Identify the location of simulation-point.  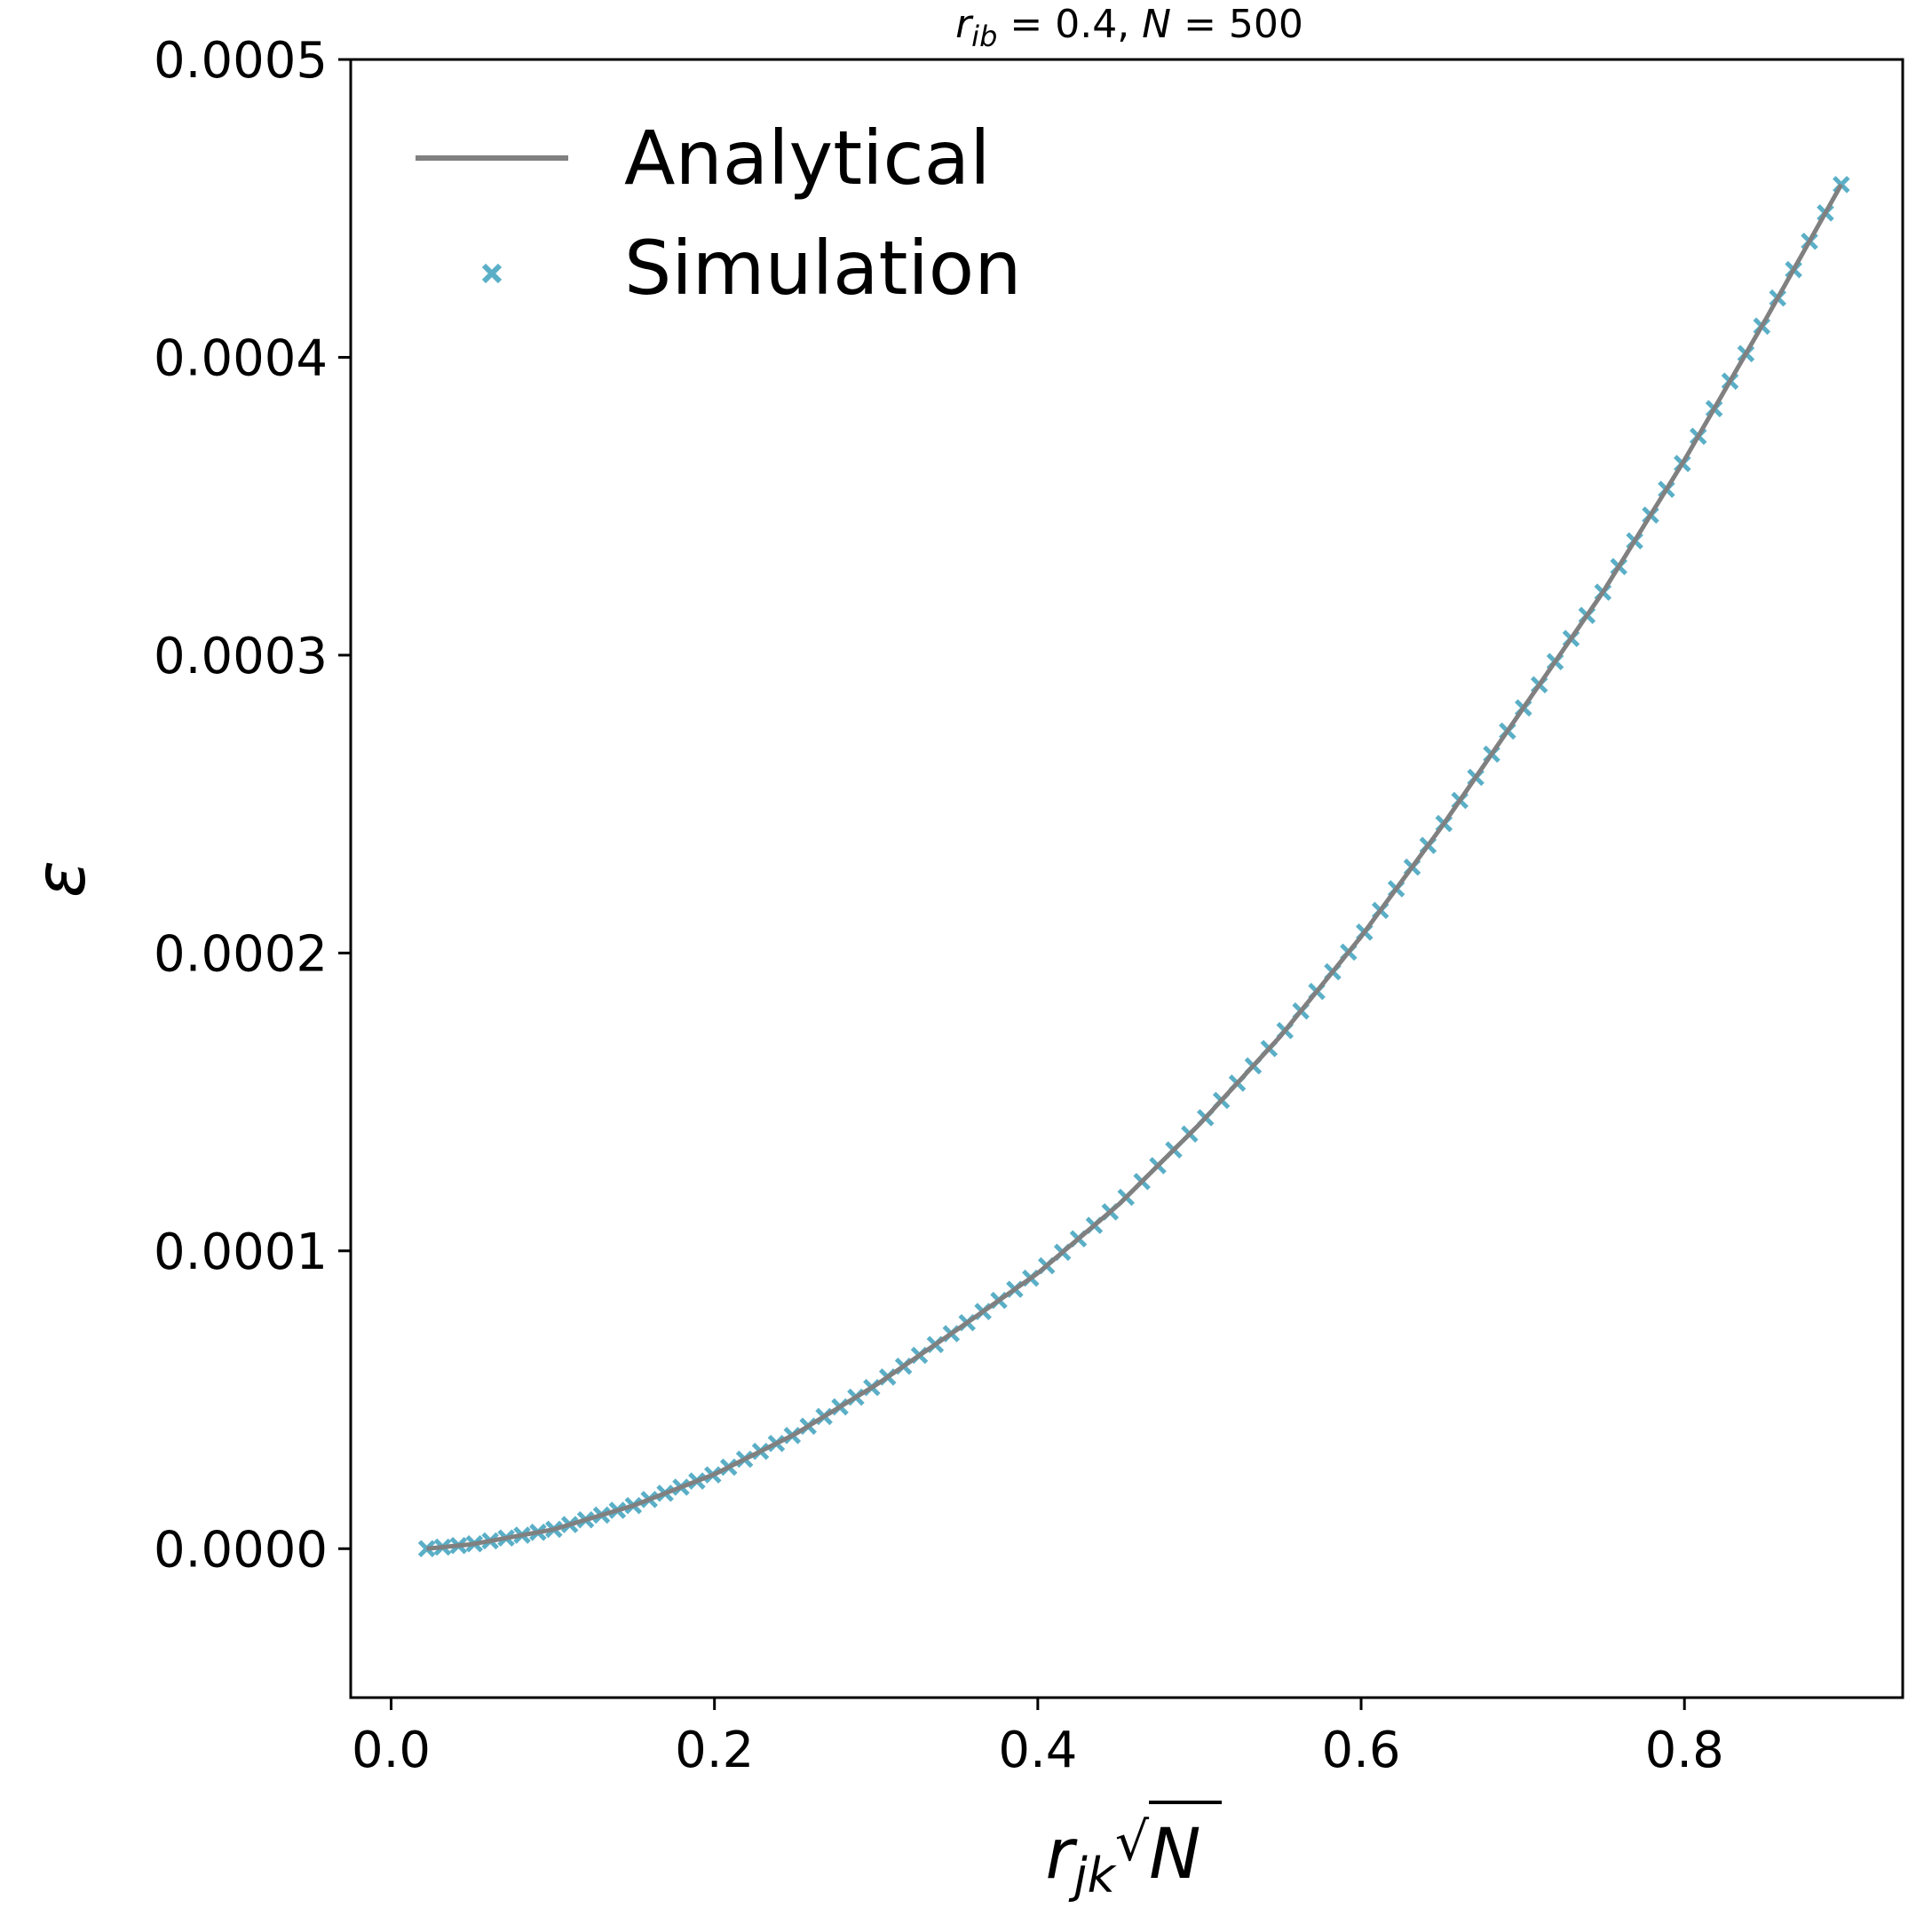
(426, 1549).